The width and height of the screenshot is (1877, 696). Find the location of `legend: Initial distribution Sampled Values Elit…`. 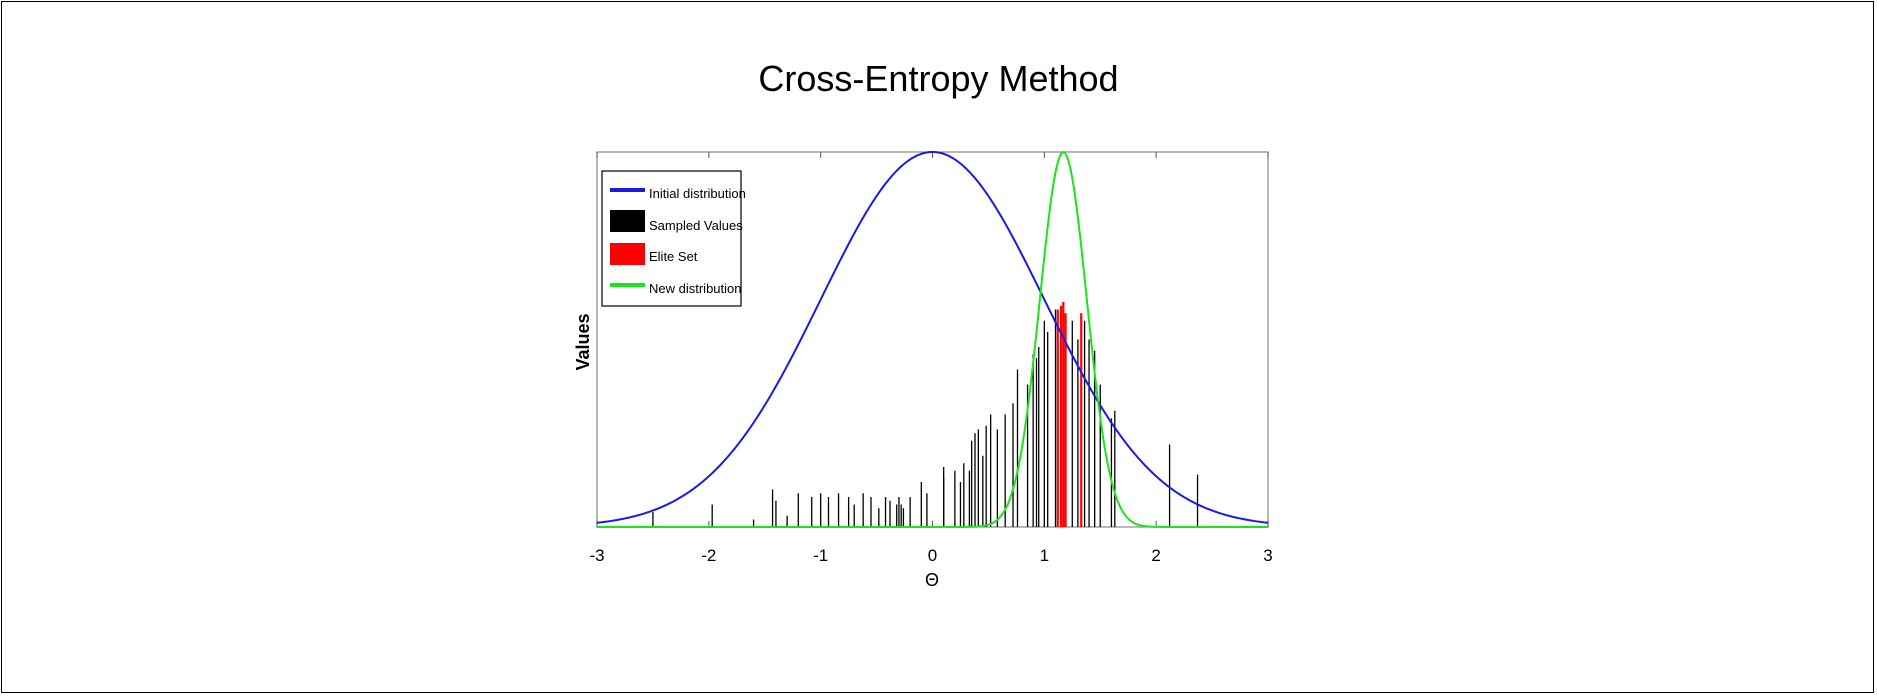

legend: Initial distribution Sampled Values Elit… is located at coordinates (673, 238).